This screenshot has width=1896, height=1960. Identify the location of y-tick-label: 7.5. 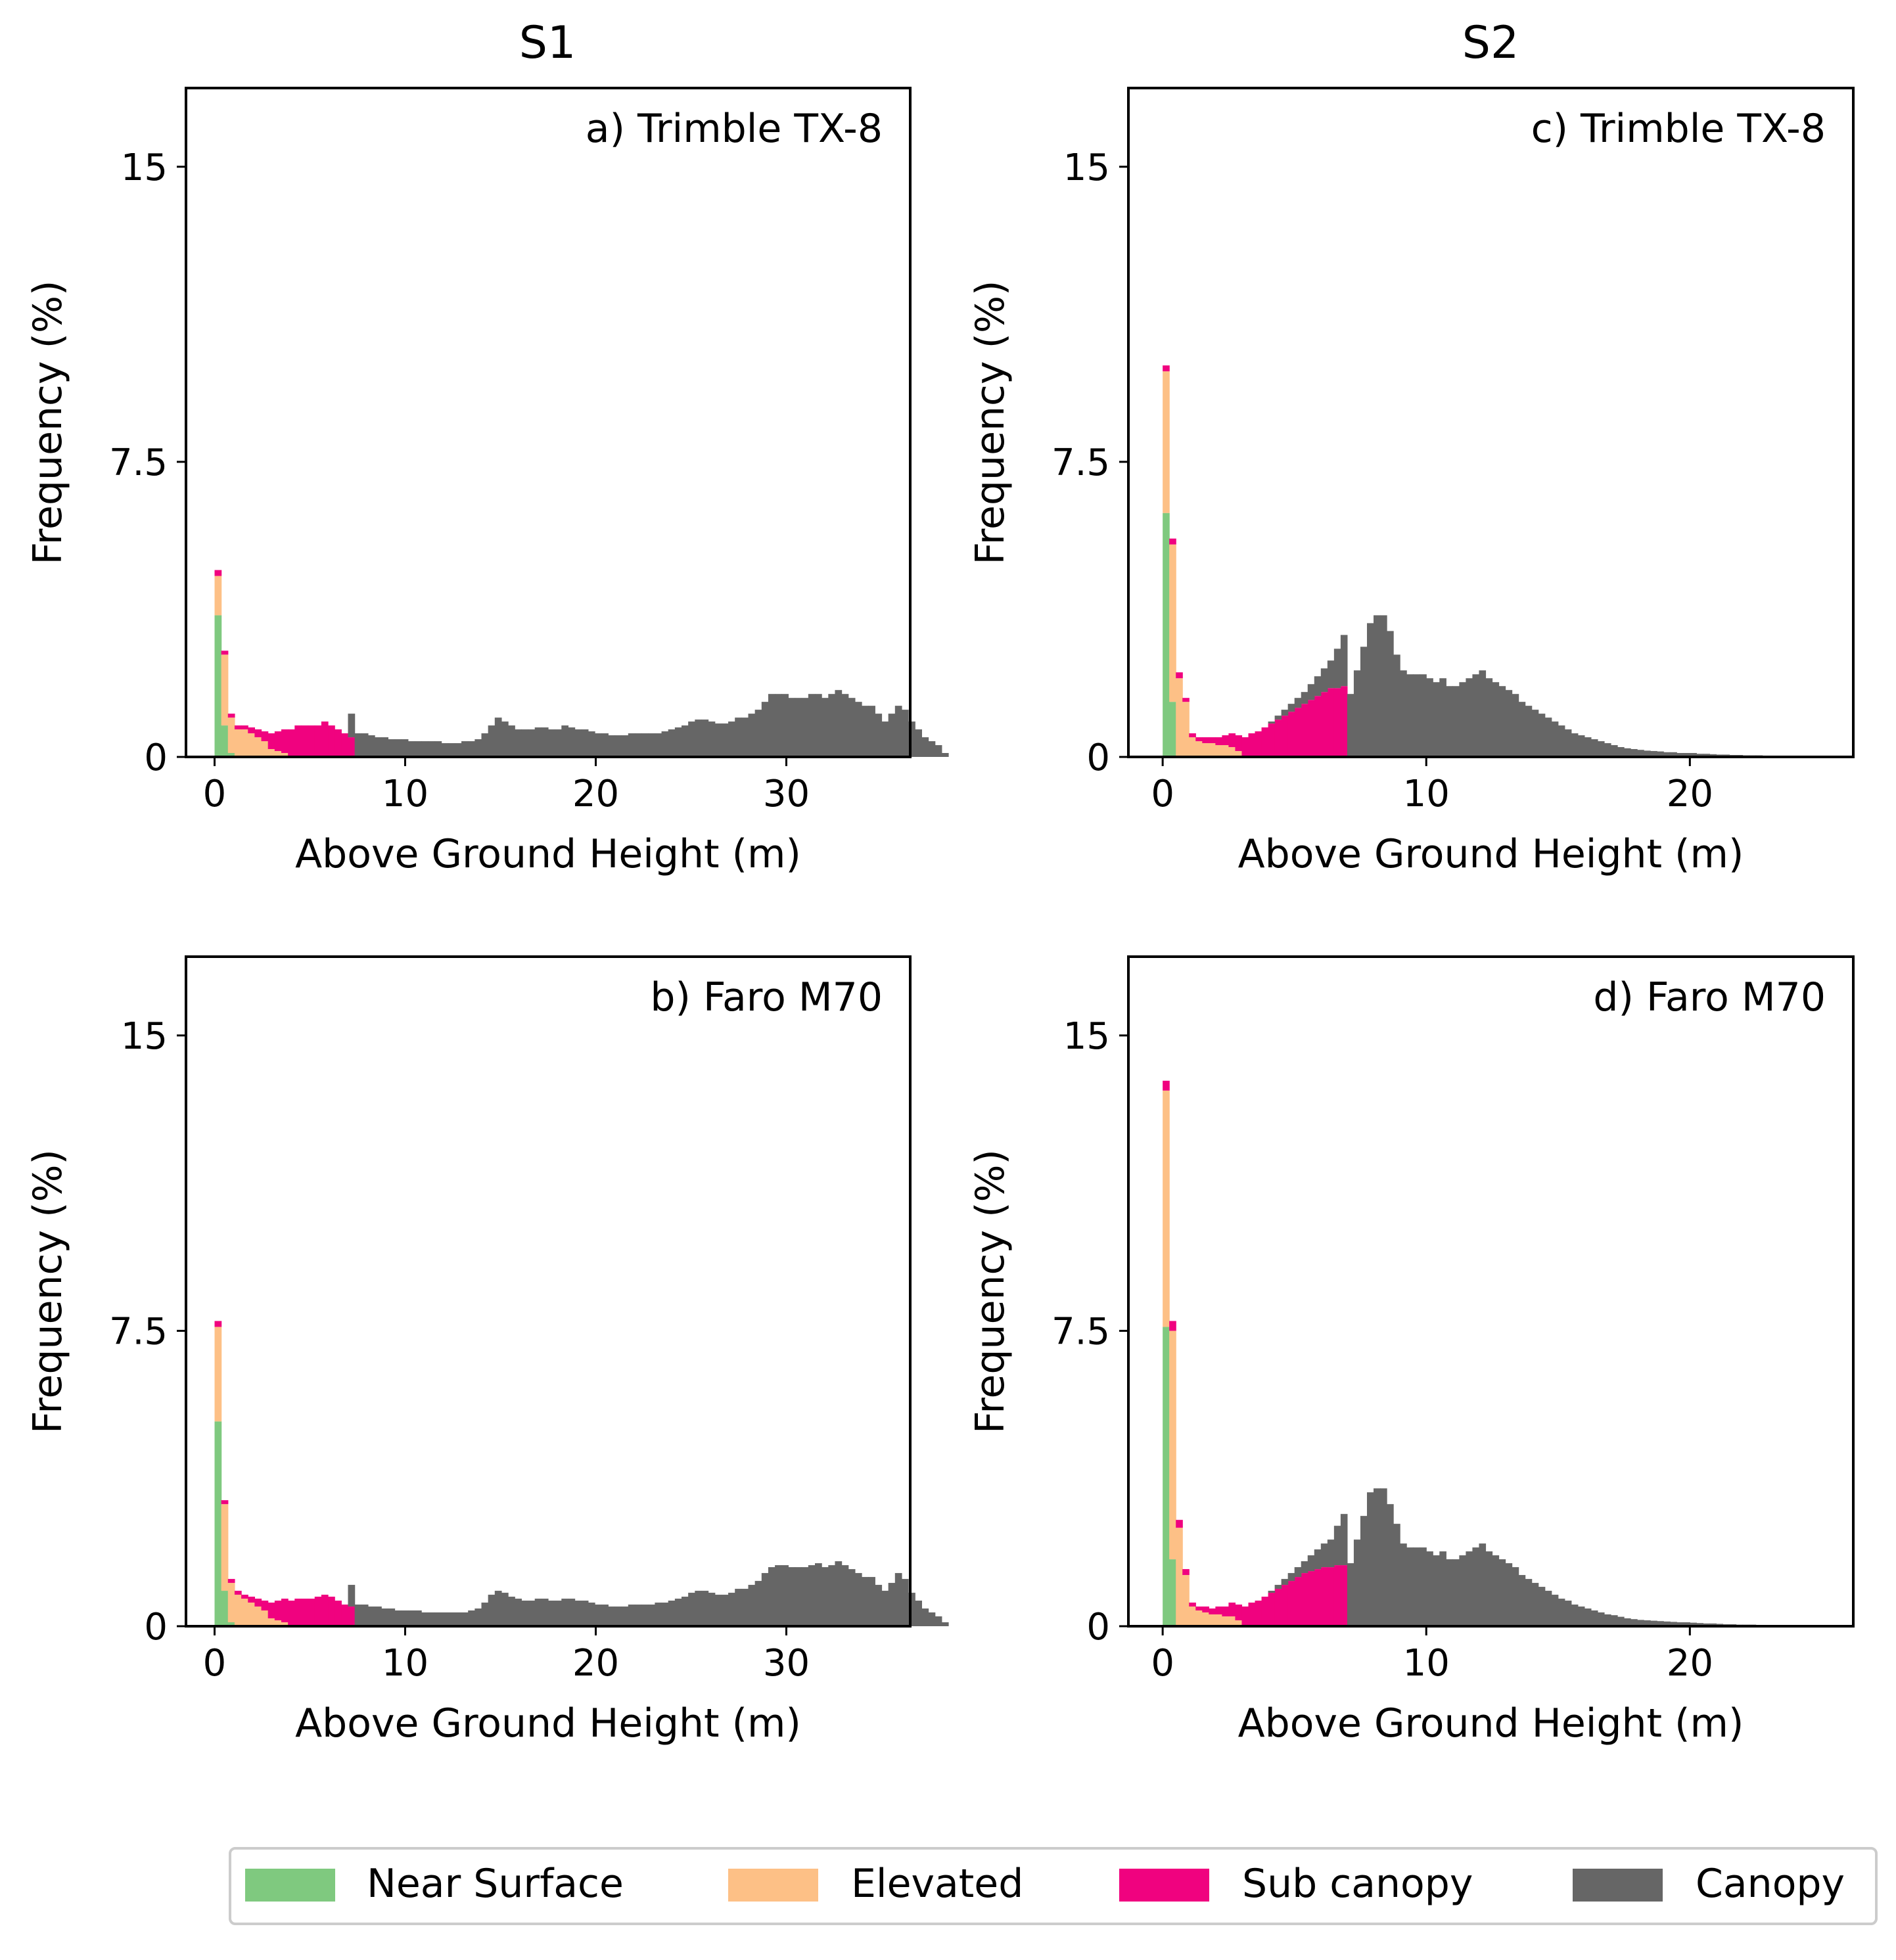
(139, 463).